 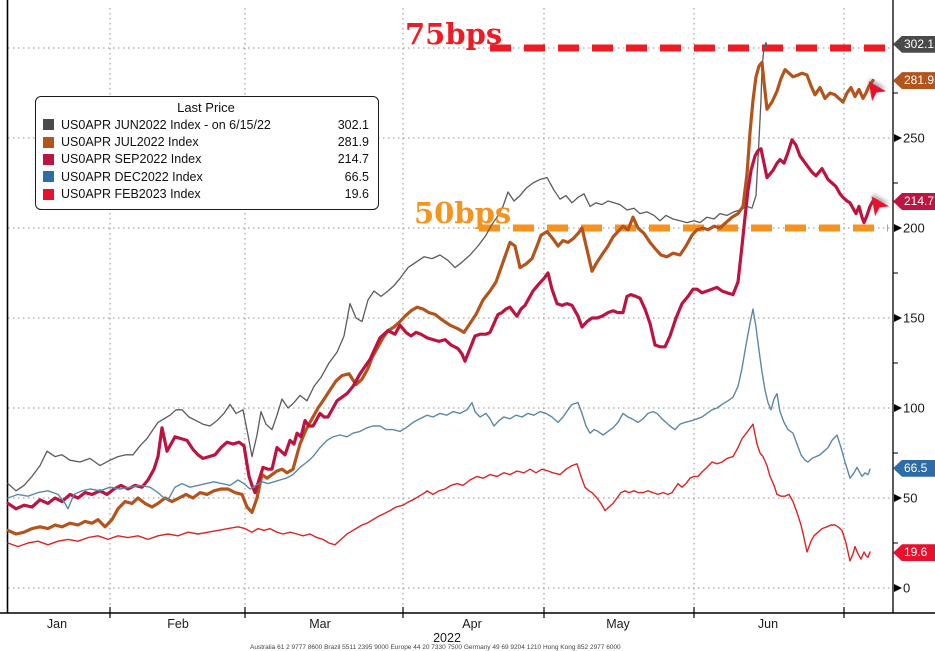 I want to click on legend-label: US0APR FEB2023 Index, so click(x=131, y=194).